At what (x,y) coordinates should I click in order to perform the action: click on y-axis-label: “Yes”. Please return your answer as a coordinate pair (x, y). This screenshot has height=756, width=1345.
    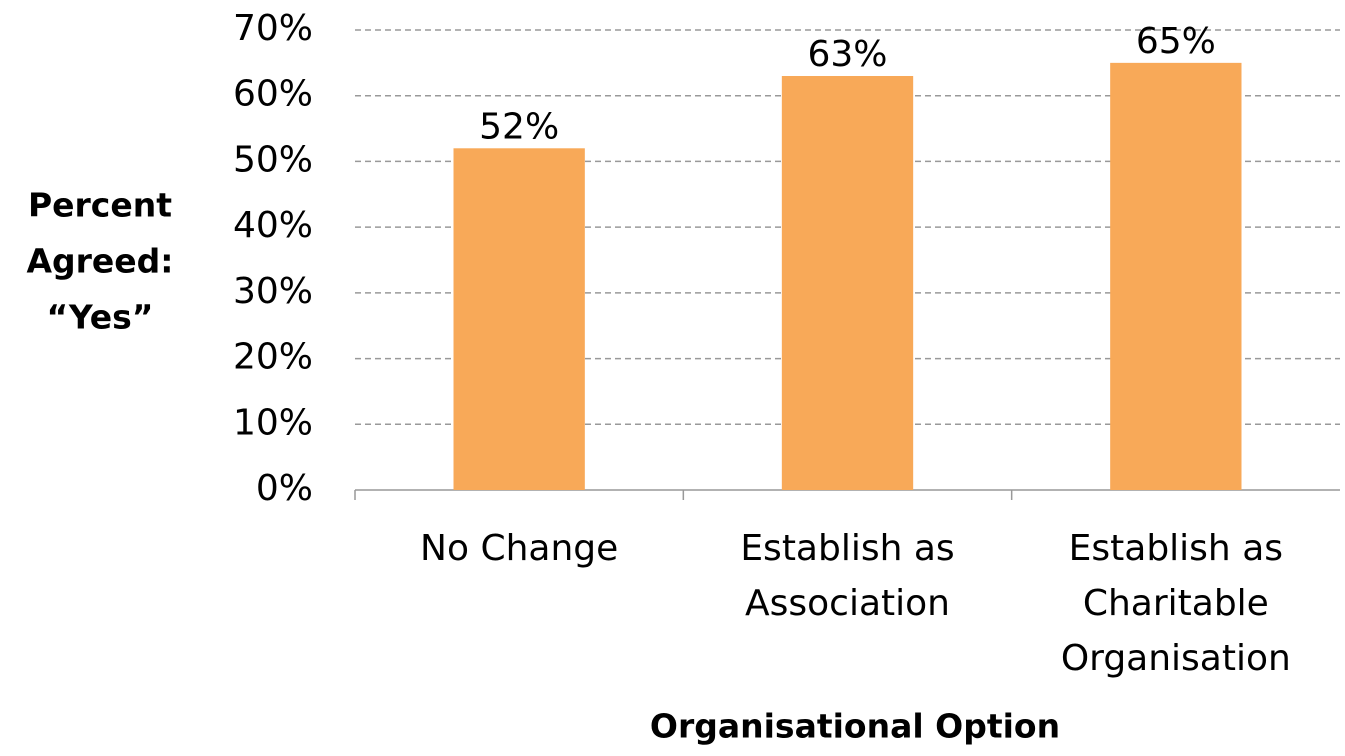
    Looking at the image, I should click on (100, 317).